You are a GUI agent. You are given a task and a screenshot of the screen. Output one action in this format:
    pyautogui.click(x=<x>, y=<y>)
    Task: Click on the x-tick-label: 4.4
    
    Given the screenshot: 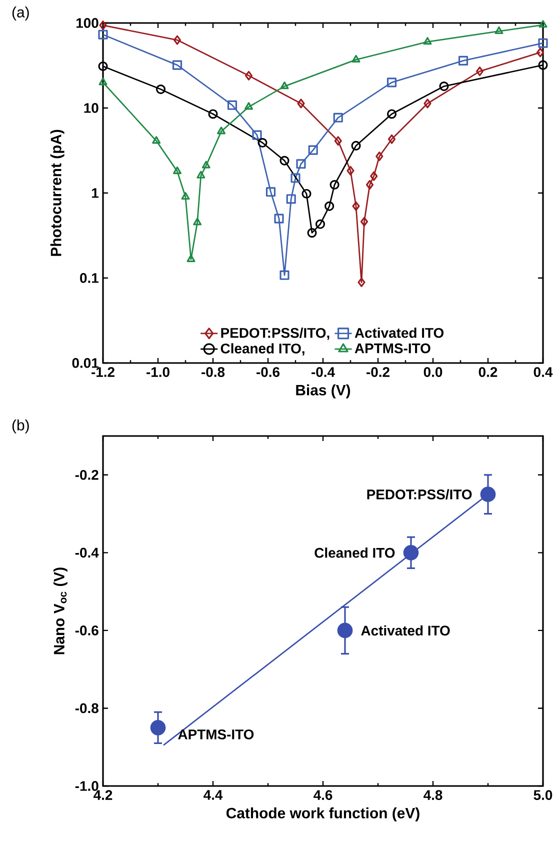 What is the action you would take?
    pyautogui.click(x=213, y=795)
    